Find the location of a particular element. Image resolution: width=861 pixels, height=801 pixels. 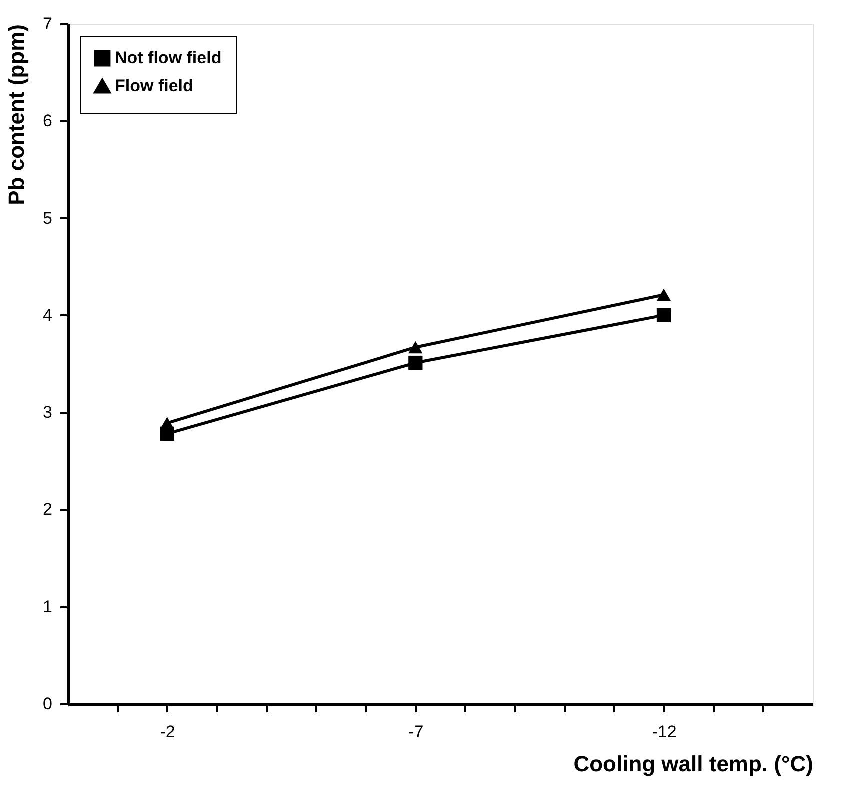

y-tick-label: 6 is located at coordinates (47, 121).